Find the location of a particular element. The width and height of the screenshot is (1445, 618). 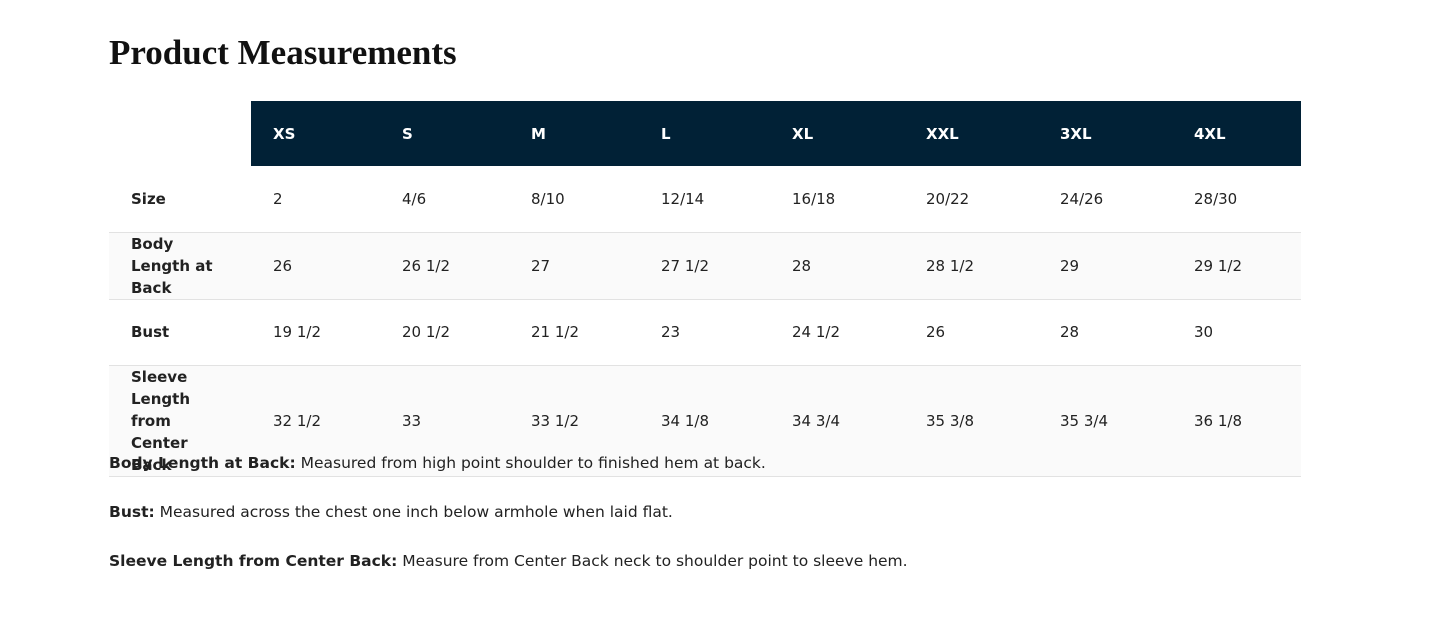

cell: 24 1/2 is located at coordinates (837, 332).